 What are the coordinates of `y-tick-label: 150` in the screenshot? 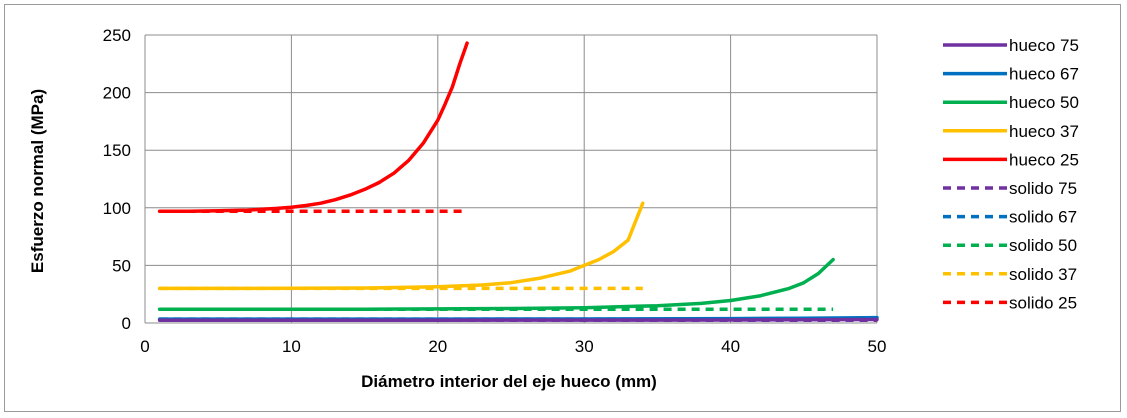 It's located at (117, 150).